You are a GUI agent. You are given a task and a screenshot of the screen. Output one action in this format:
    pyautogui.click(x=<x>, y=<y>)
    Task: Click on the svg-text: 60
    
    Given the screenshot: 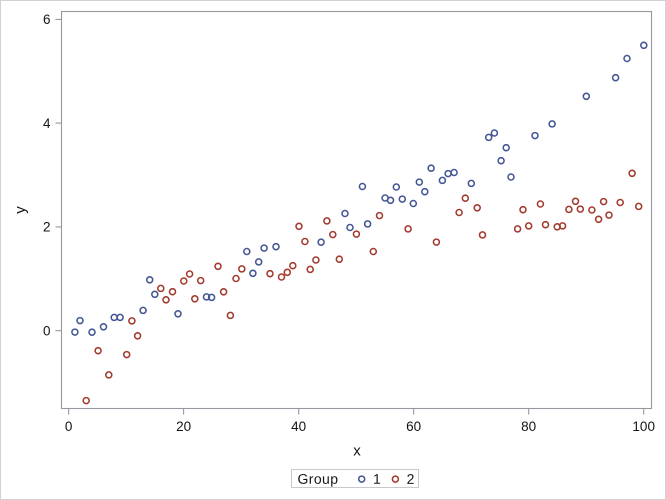 What is the action you would take?
    pyautogui.click(x=413, y=426)
    